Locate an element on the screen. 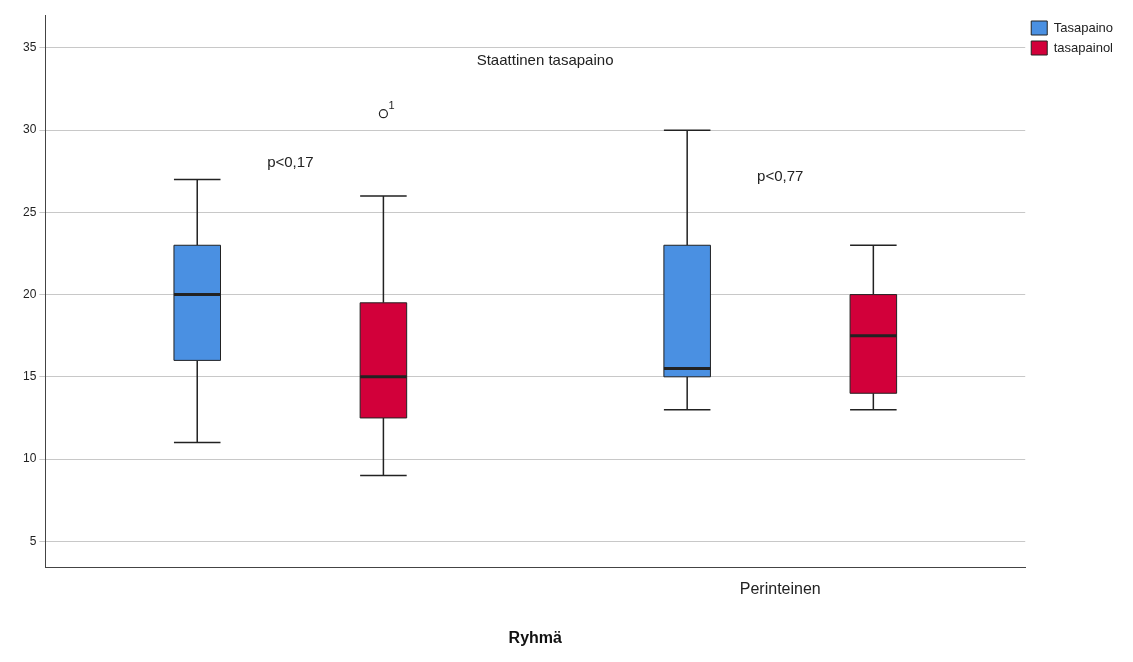 The image size is (1133, 662). y-tick-label: 15 is located at coordinates (29, 376).